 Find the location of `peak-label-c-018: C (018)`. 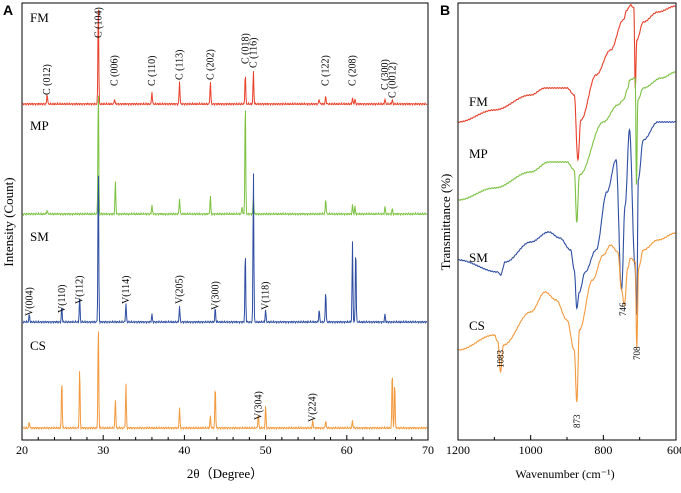

peak-label-c-018: C (018) is located at coordinates (245, 48).